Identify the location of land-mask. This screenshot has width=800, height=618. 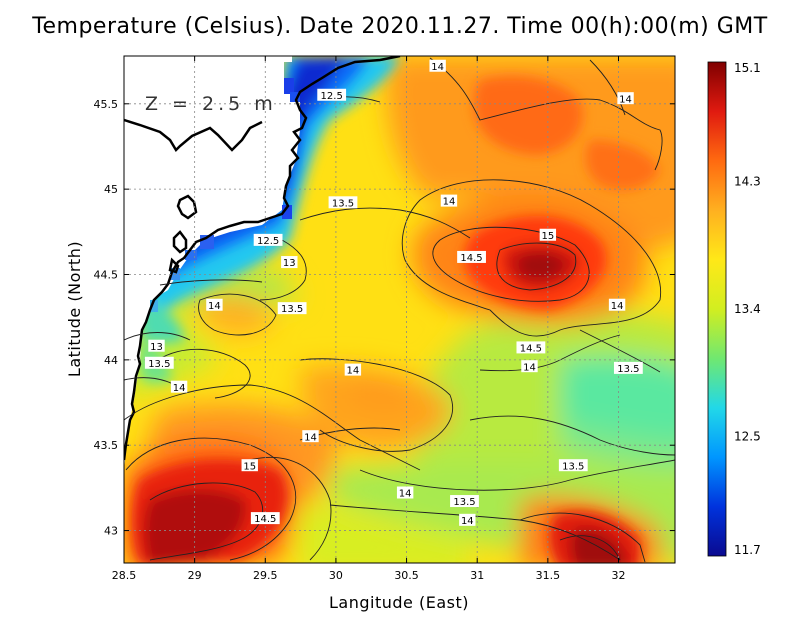
(212, 263).